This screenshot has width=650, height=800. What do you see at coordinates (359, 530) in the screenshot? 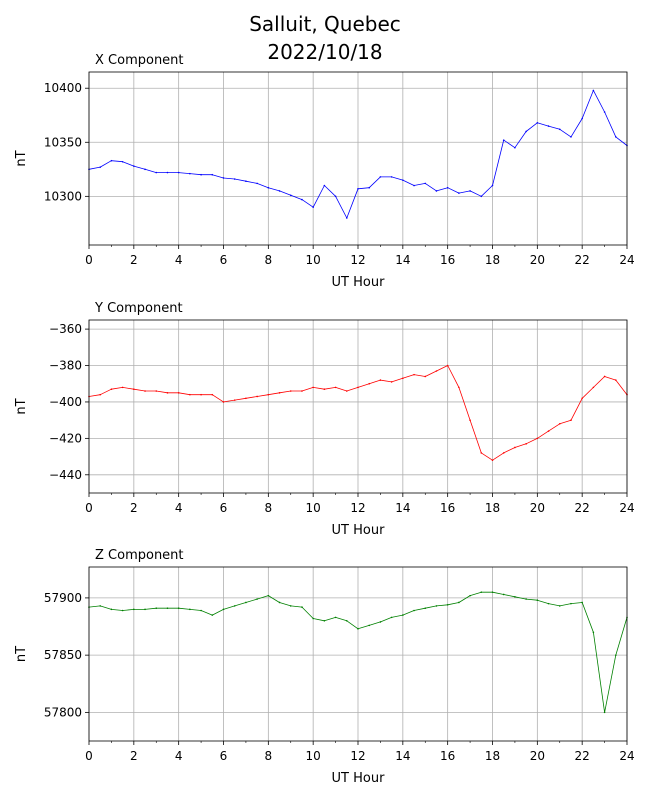
I see `x-axis-label: UT Hour` at bounding box center [359, 530].